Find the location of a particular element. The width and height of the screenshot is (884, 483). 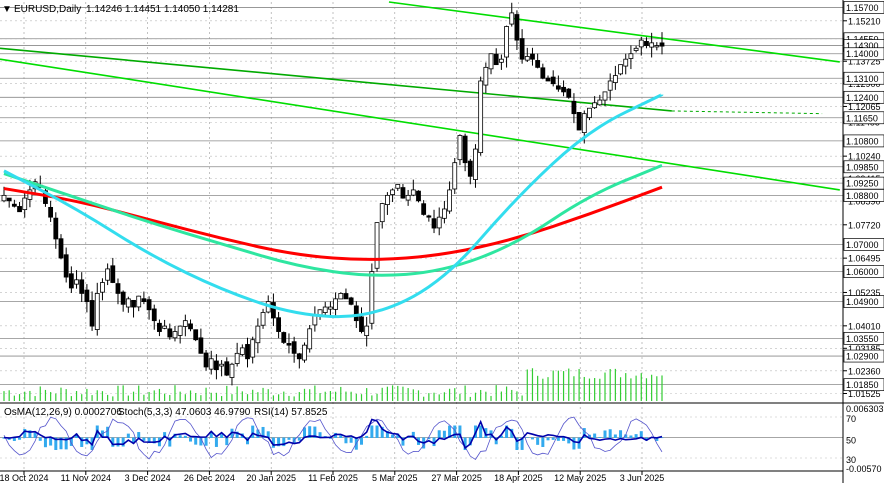

level-label: 1.14300 is located at coordinates (862, 46).